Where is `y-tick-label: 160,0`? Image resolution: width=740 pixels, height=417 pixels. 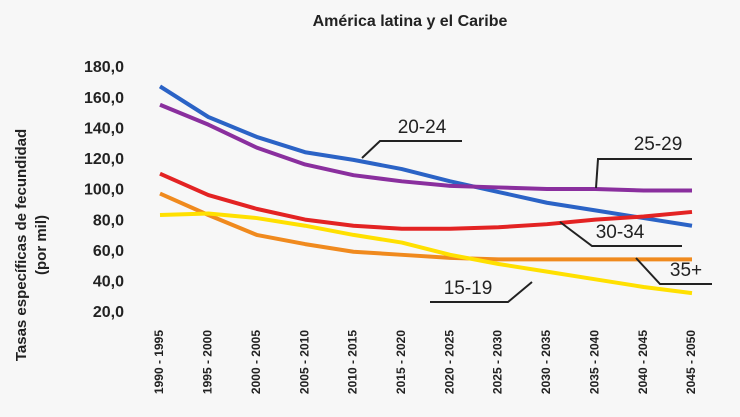 y-tick-label: 160,0 is located at coordinates (104, 98).